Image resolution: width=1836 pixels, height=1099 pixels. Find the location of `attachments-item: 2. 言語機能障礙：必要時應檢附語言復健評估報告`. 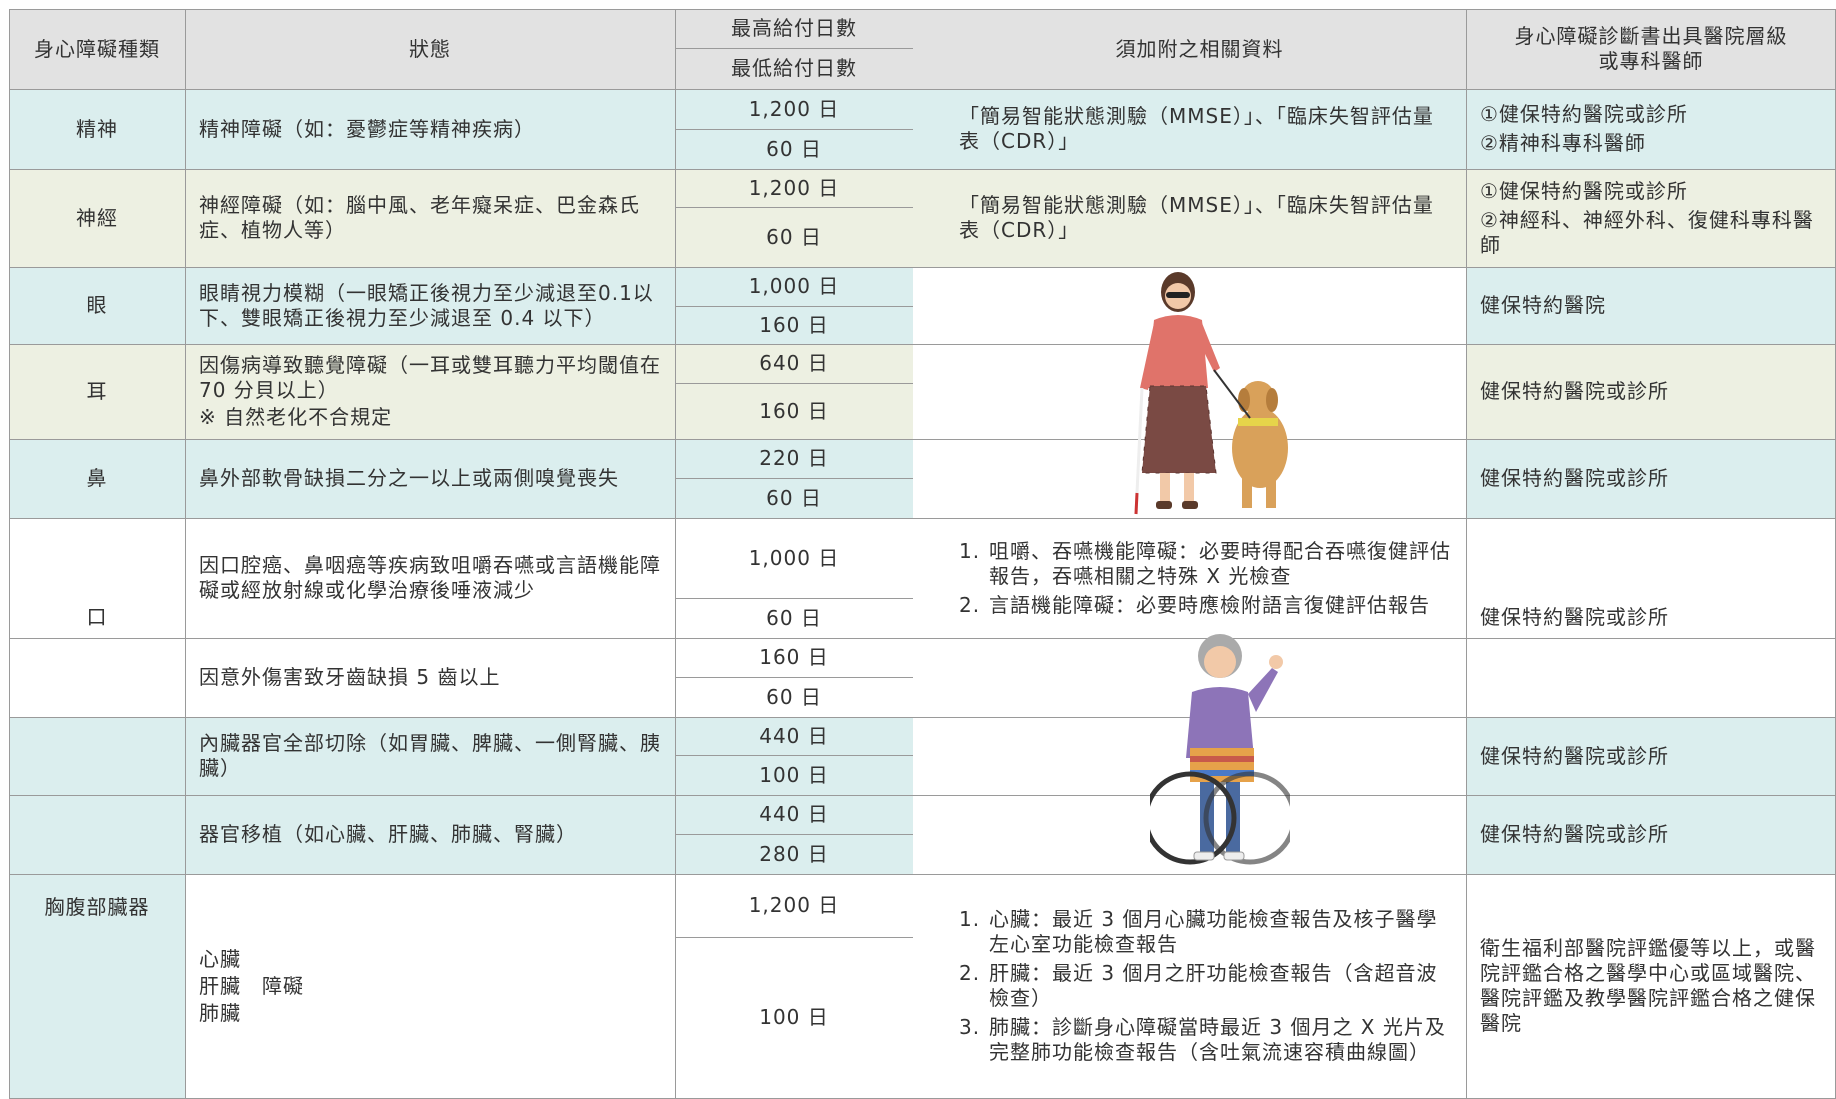

attachments-item: 2. 言語機能障礙：必要時應檢附語言復健評估報告 is located at coordinates (1194, 605).